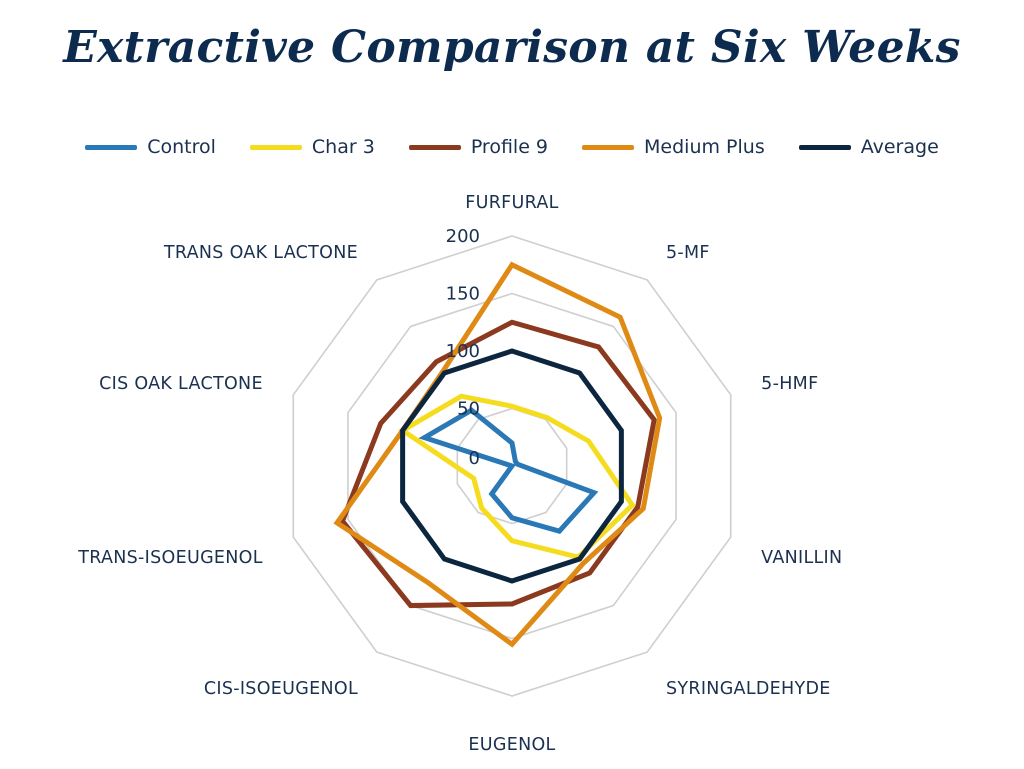 This screenshot has width=1024, height=769. Describe the element at coordinates (463, 236) in the screenshot. I see `tick-label: 200` at that location.